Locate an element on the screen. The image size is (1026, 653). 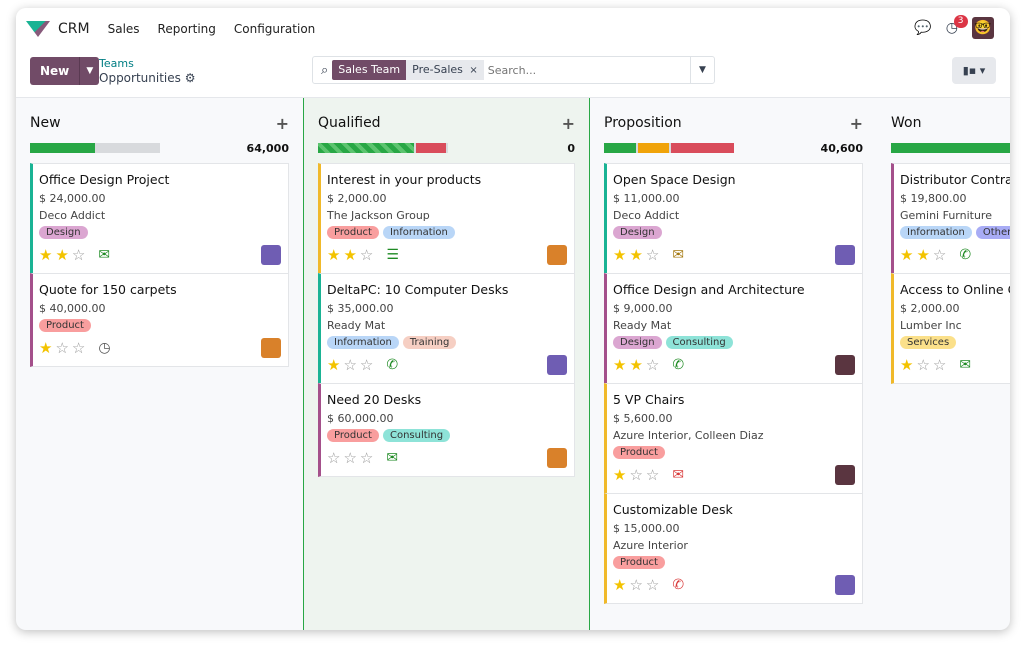
clock-icon: ◷ is located at coordinates (104, 348).